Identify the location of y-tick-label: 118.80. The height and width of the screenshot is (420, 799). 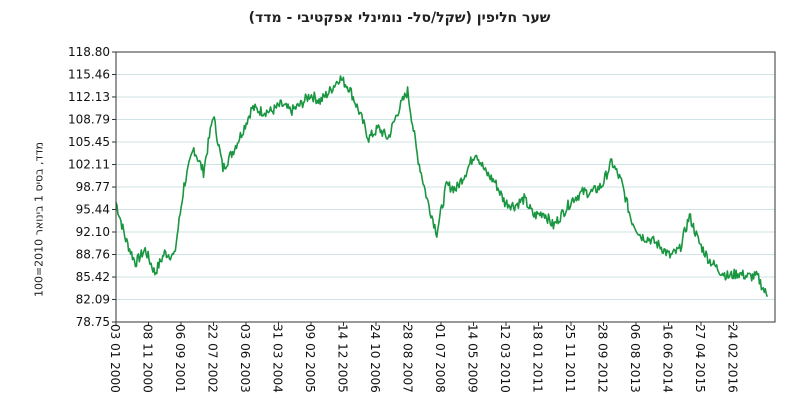
(89, 52).